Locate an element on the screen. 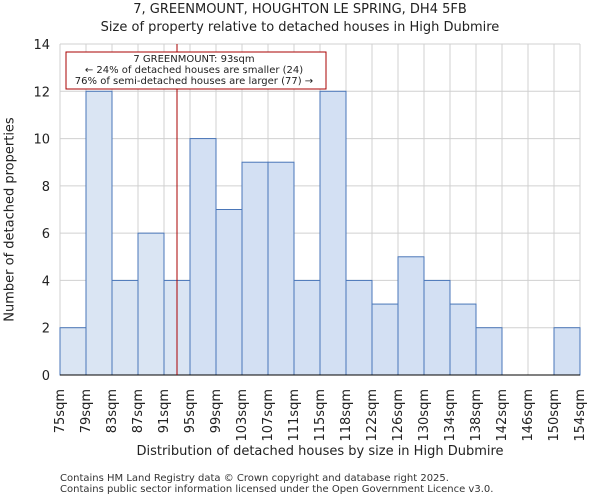  y-axis-label: Number of detached properties is located at coordinates (10, 219).